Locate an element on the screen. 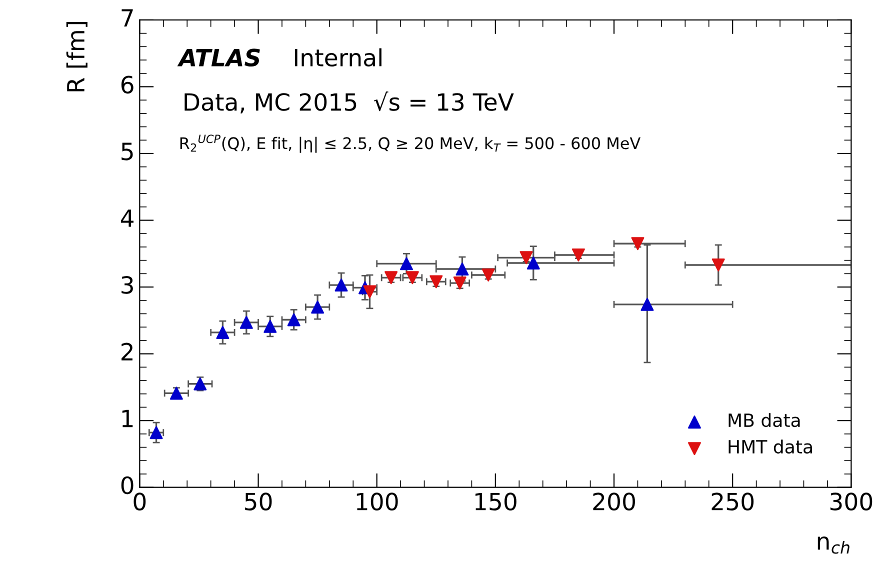  annotation: ATLAS is located at coordinates (218, 57).